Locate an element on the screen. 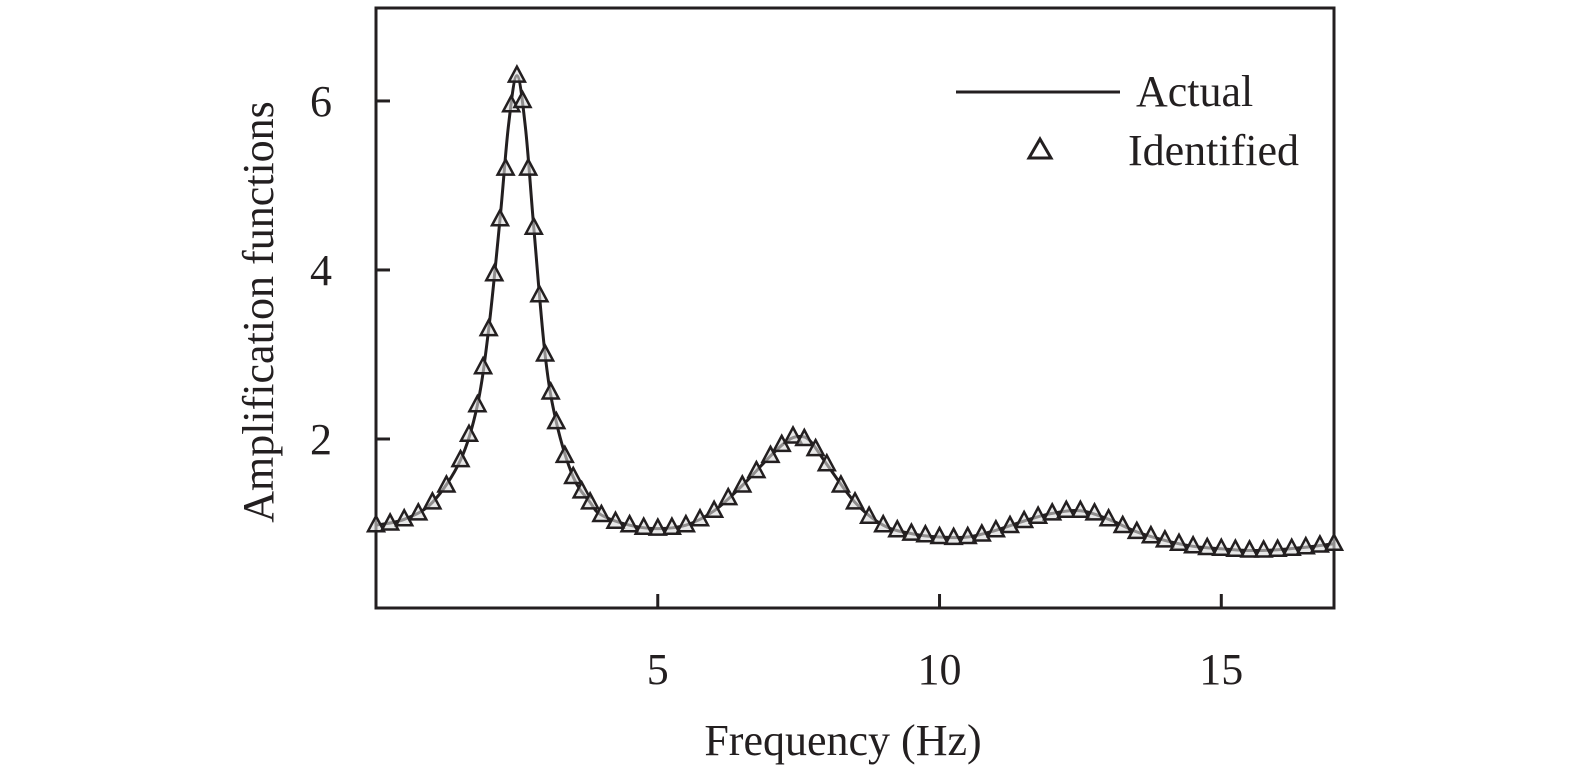 The image size is (1575, 772). y-tick-label: 4 is located at coordinates (321, 270).